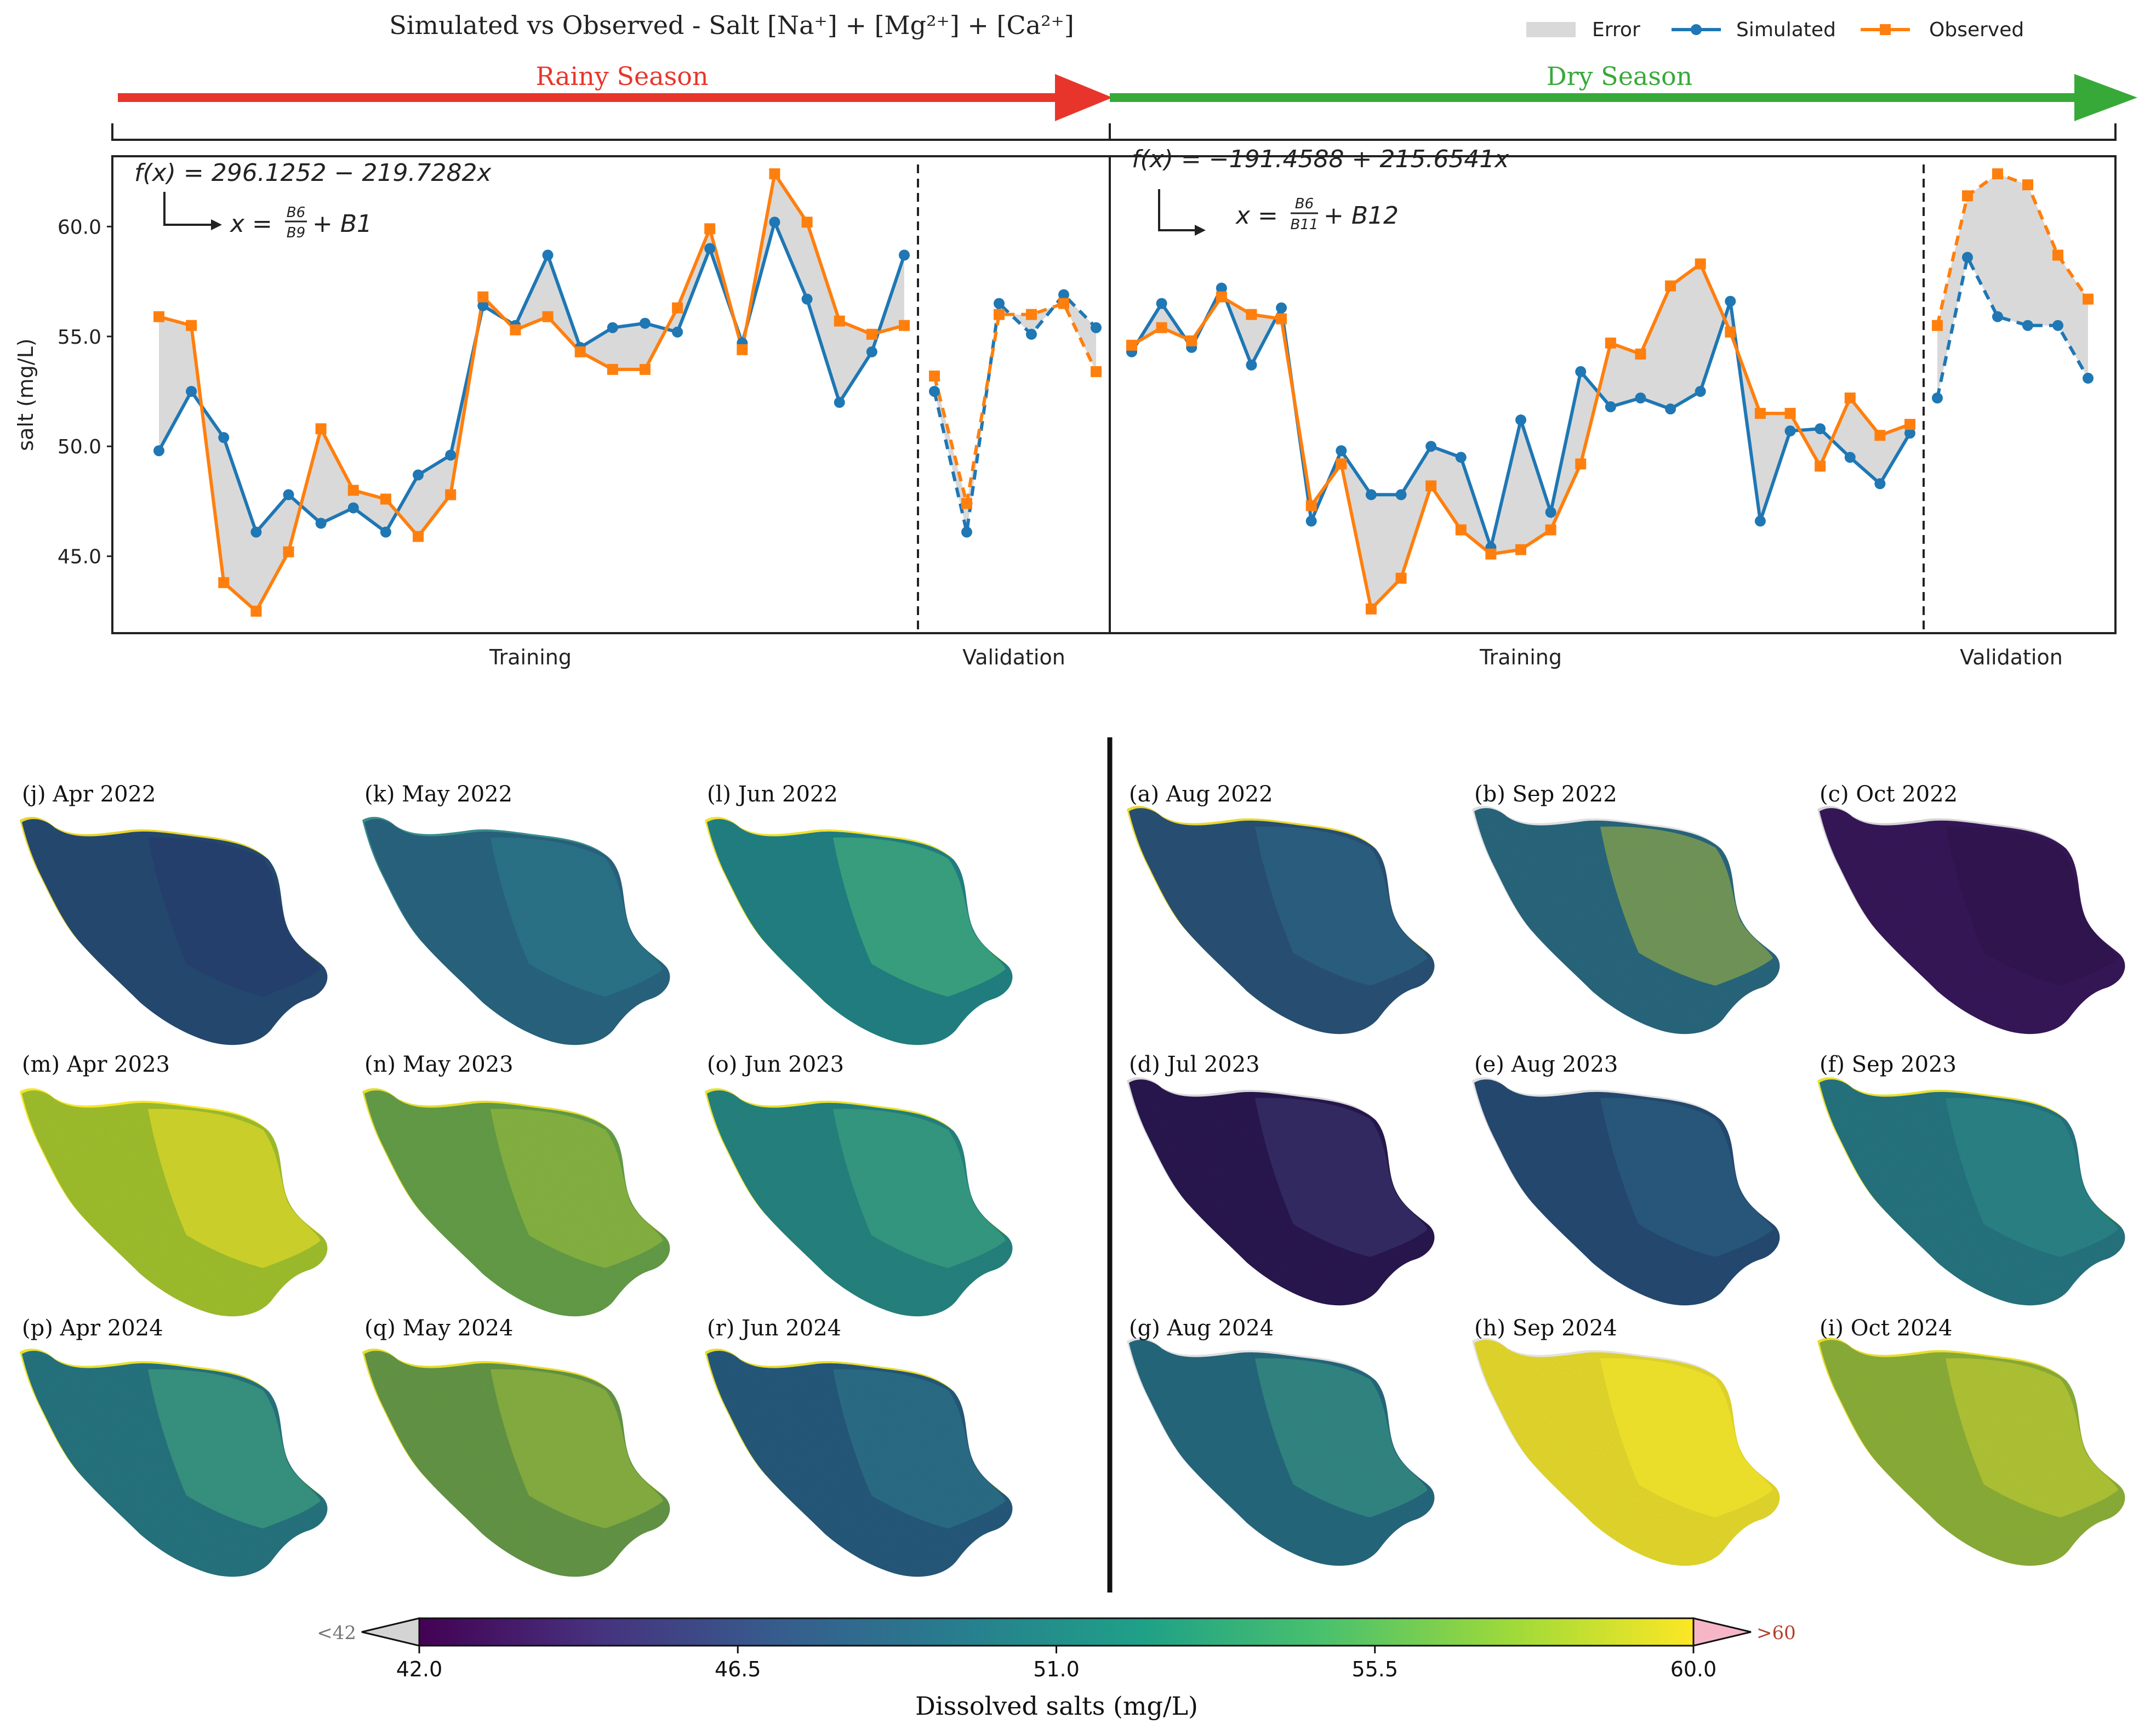 The width and height of the screenshot is (2156, 1729). Describe the element at coordinates (438, 795) in the screenshot. I see `map-label: (k) May 2022` at that location.